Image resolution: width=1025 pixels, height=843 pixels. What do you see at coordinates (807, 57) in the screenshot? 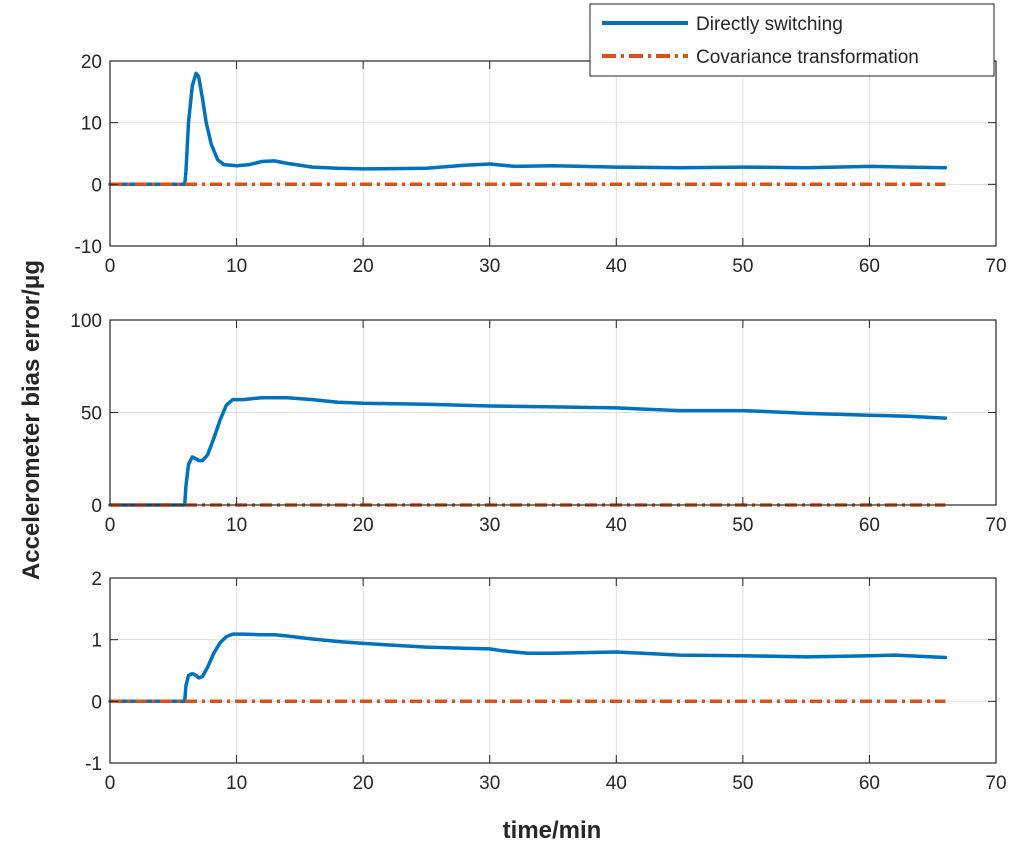
I see `legend-label-covariance-transformation: Covariance transformation` at bounding box center [807, 57].